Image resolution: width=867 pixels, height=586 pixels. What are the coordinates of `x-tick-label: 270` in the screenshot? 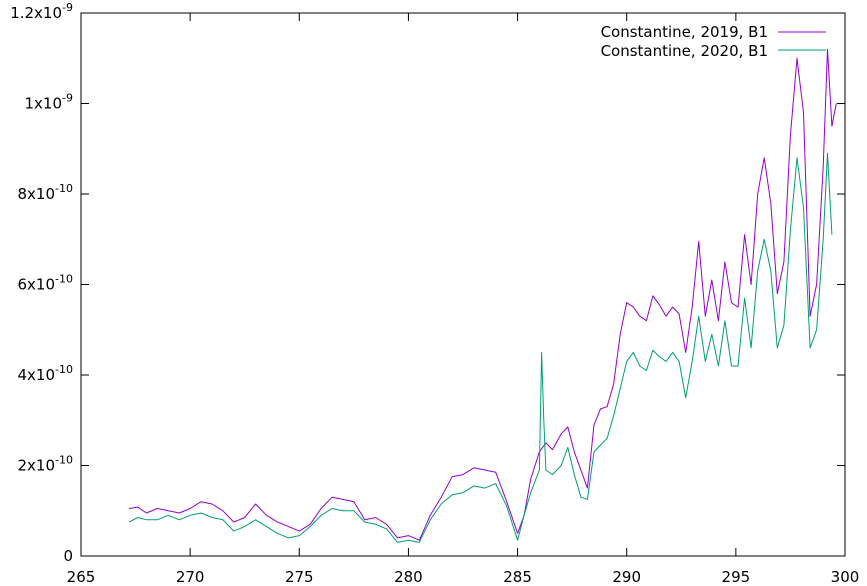 It's located at (190, 577).